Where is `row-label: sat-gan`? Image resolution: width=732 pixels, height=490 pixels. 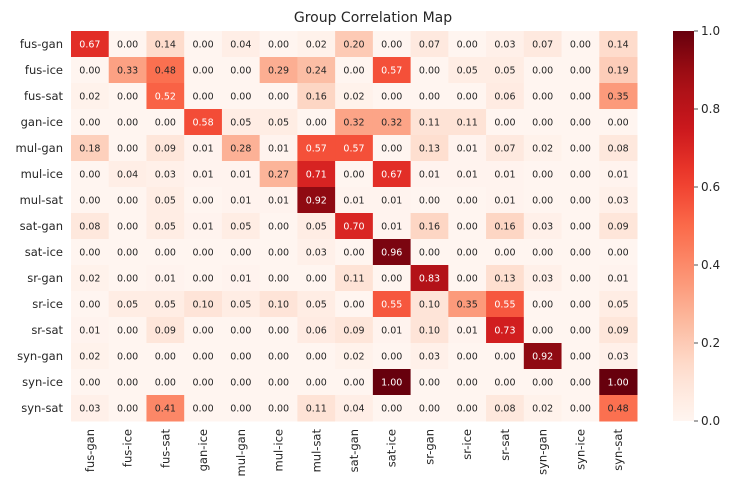
row-label: sat-gan is located at coordinates (41, 226).